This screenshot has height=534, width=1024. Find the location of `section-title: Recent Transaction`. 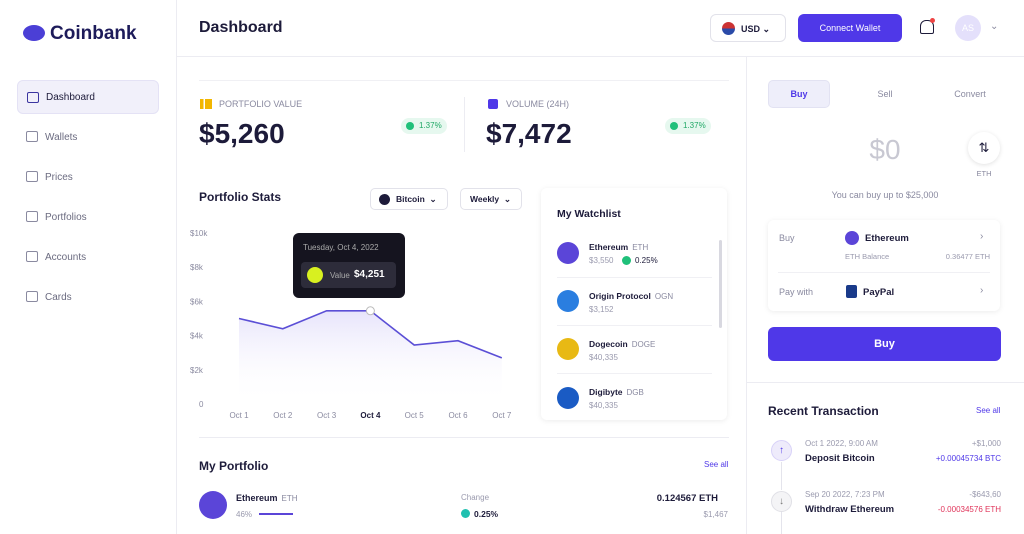

section-title: Recent Transaction is located at coordinates (823, 411).